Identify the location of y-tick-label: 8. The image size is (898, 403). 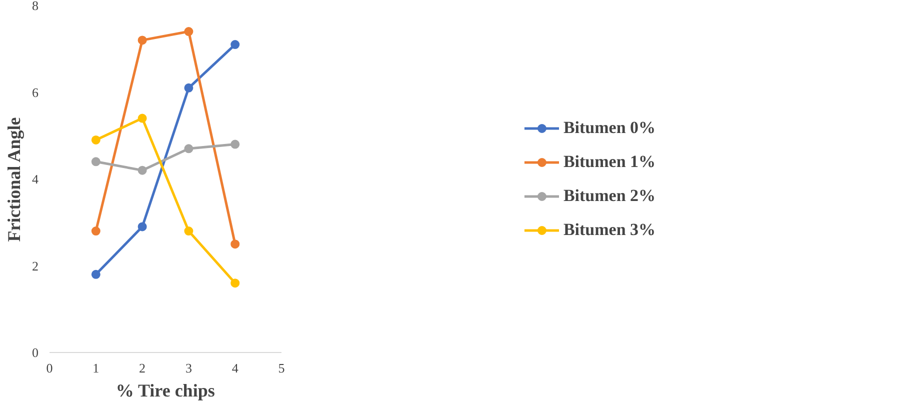
(35, 6).